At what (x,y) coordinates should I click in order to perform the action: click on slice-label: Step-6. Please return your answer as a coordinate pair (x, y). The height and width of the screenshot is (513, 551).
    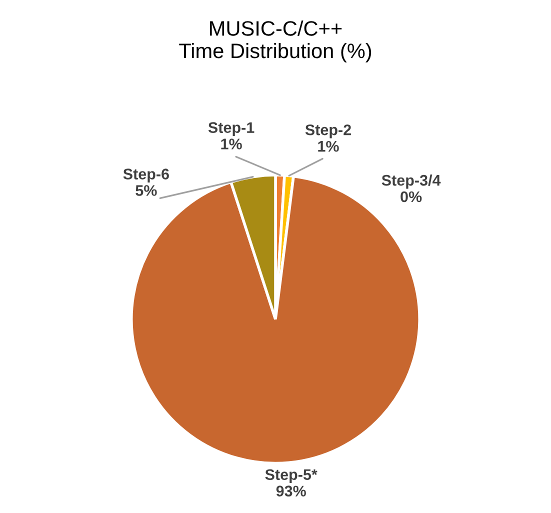
    Looking at the image, I should click on (146, 175).